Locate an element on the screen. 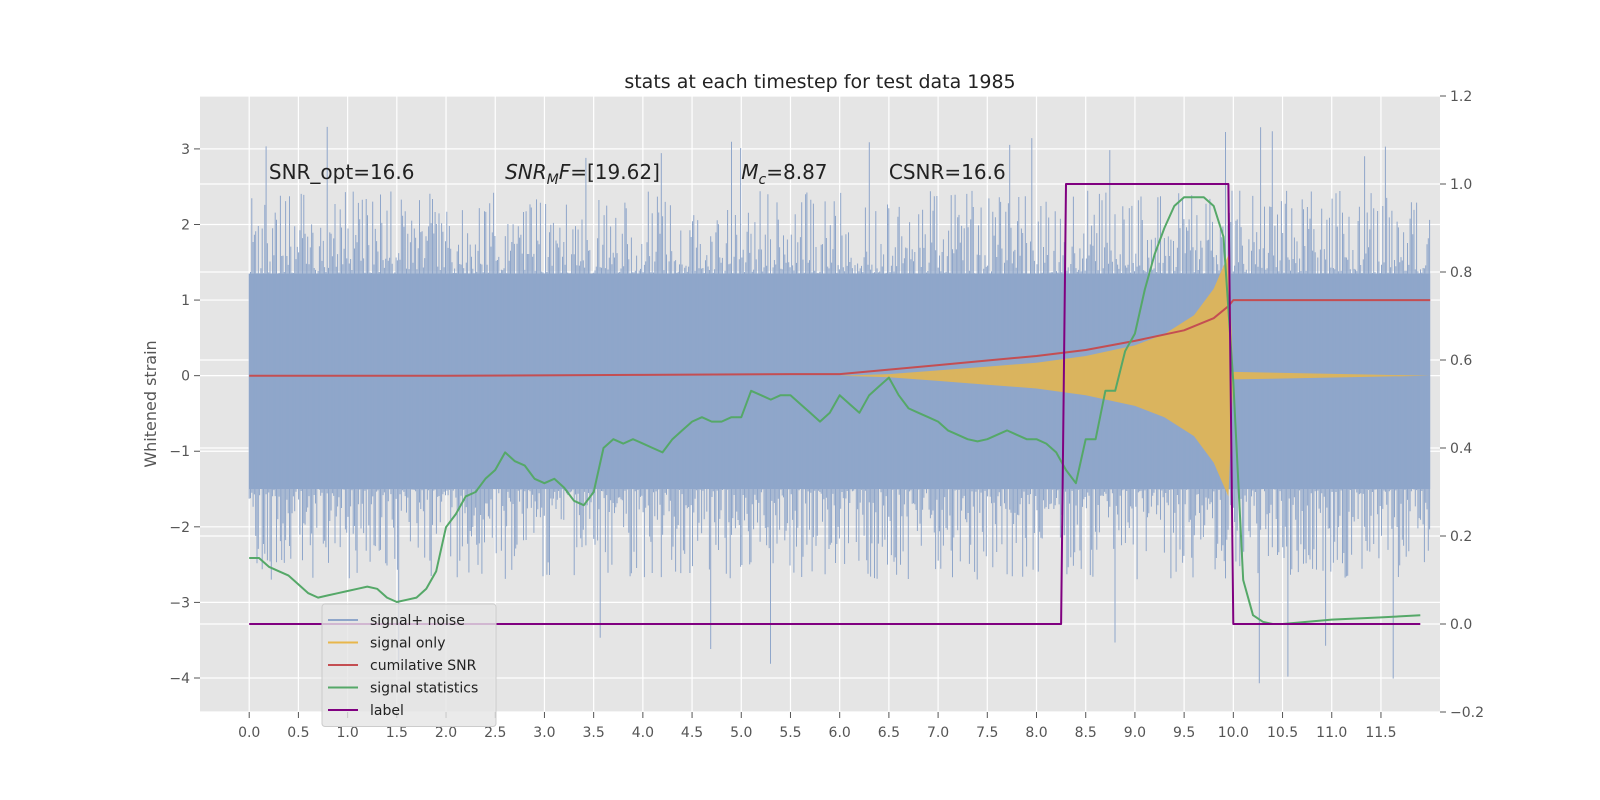 This screenshot has height=800, width=1600. x-tick-label: 2.0 is located at coordinates (446, 733).